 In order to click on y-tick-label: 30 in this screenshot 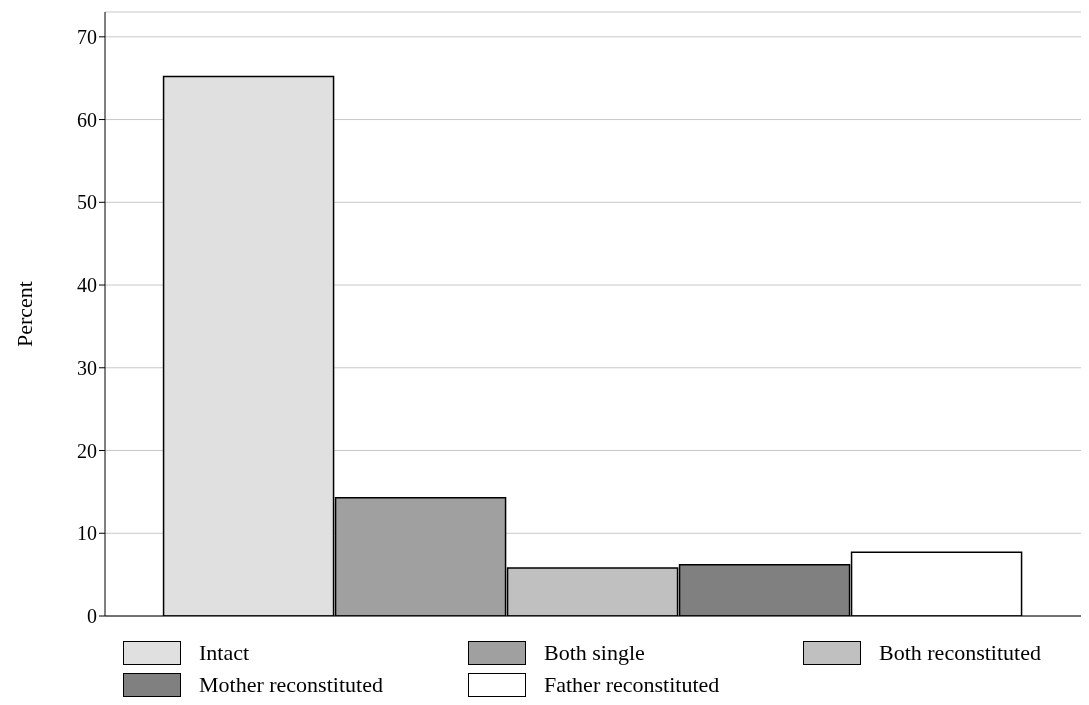, I will do `click(87, 367)`.